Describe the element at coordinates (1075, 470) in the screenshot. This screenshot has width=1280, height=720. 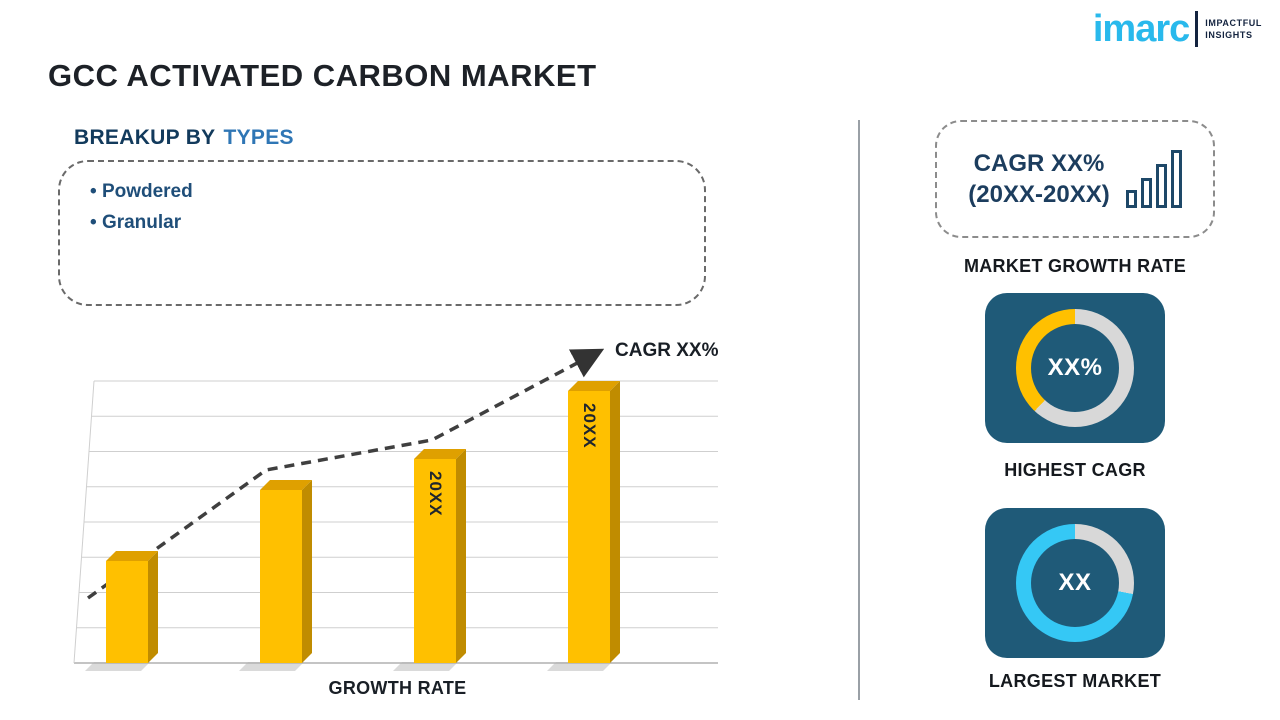
I see `highest-cagr-label: HIGHEST CAGR` at that location.